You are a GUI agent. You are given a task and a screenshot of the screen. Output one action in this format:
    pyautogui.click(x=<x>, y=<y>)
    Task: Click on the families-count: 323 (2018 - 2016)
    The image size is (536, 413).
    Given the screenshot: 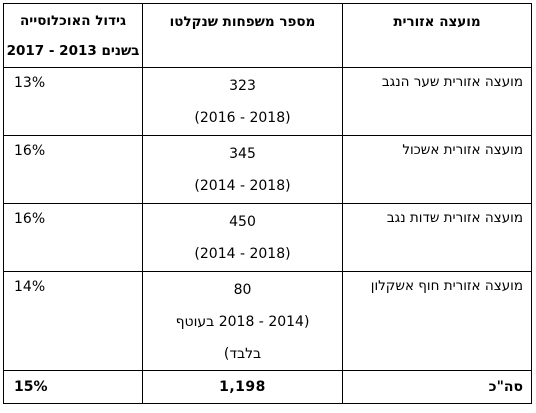 What is the action you would take?
    pyautogui.click(x=242, y=101)
    